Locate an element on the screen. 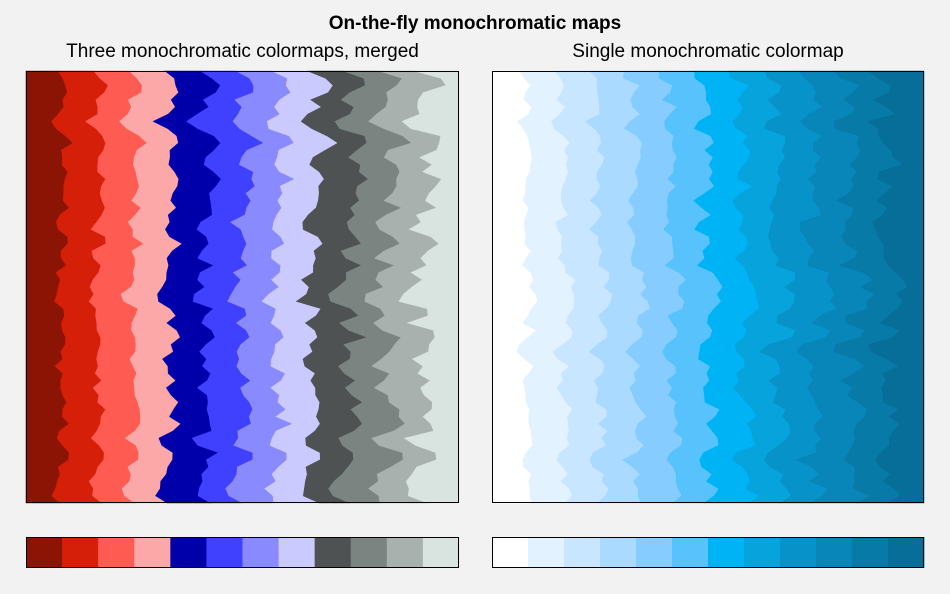  single-colorbar is located at coordinates (708, 552).